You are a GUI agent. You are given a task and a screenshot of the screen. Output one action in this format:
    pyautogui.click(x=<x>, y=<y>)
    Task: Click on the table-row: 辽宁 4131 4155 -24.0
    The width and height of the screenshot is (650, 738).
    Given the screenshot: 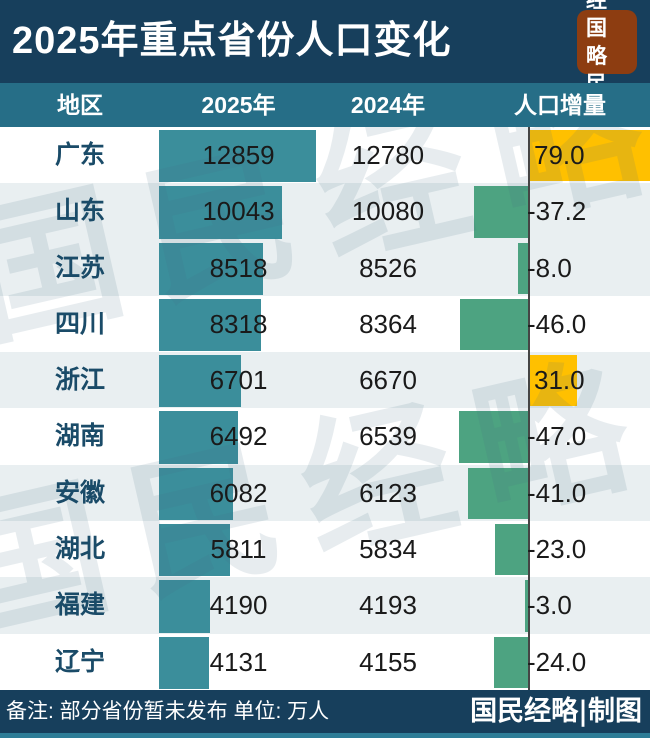 What is the action you would take?
    pyautogui.click(x=325, y=661)
    